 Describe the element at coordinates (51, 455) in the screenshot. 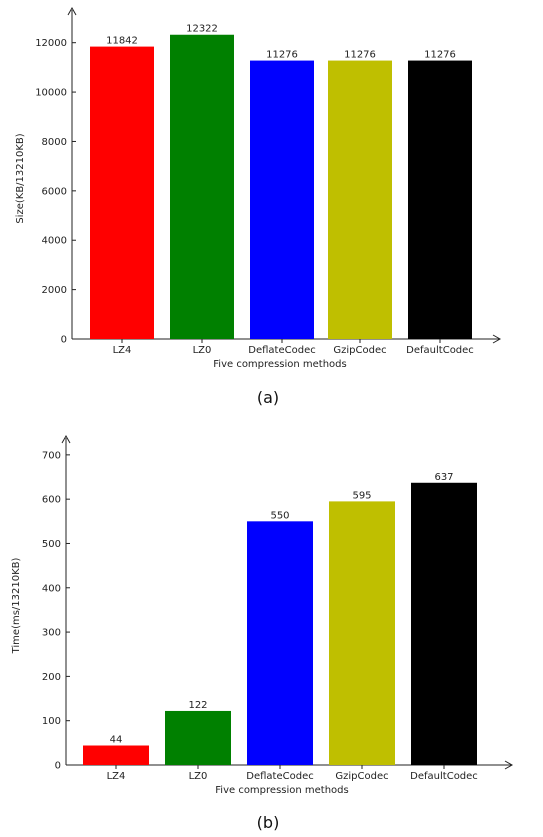

I see `y-tick-label: 700` at that location.